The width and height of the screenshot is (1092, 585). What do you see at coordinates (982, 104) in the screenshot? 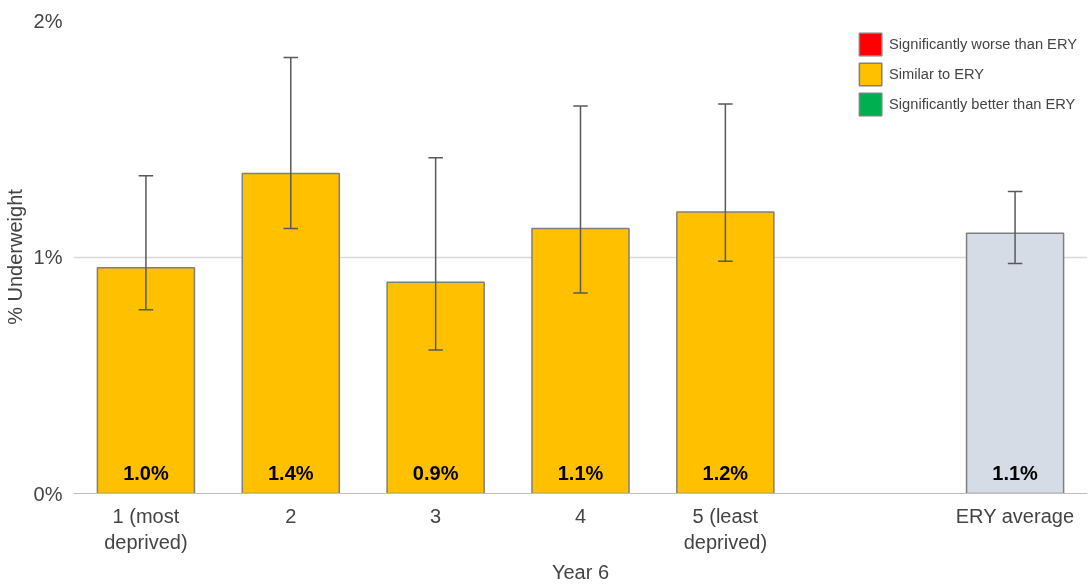
I see `legend-label: Significantly better than ERY` at bounding box center [982, 104].